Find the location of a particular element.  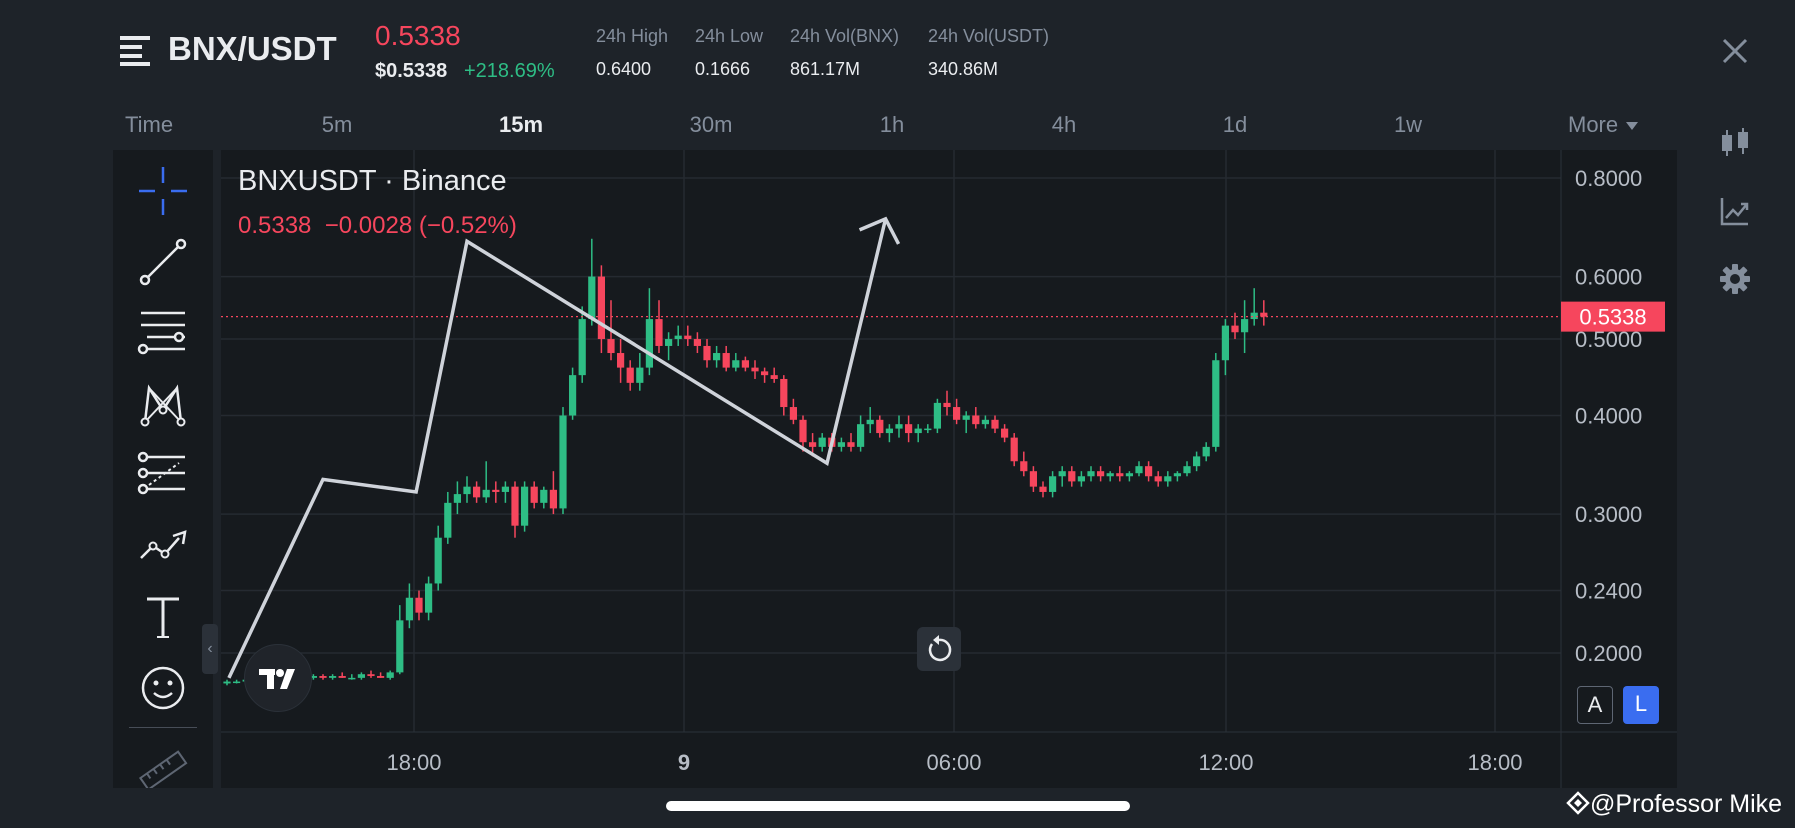

refresh-icon is located at coordinates (940, 648).